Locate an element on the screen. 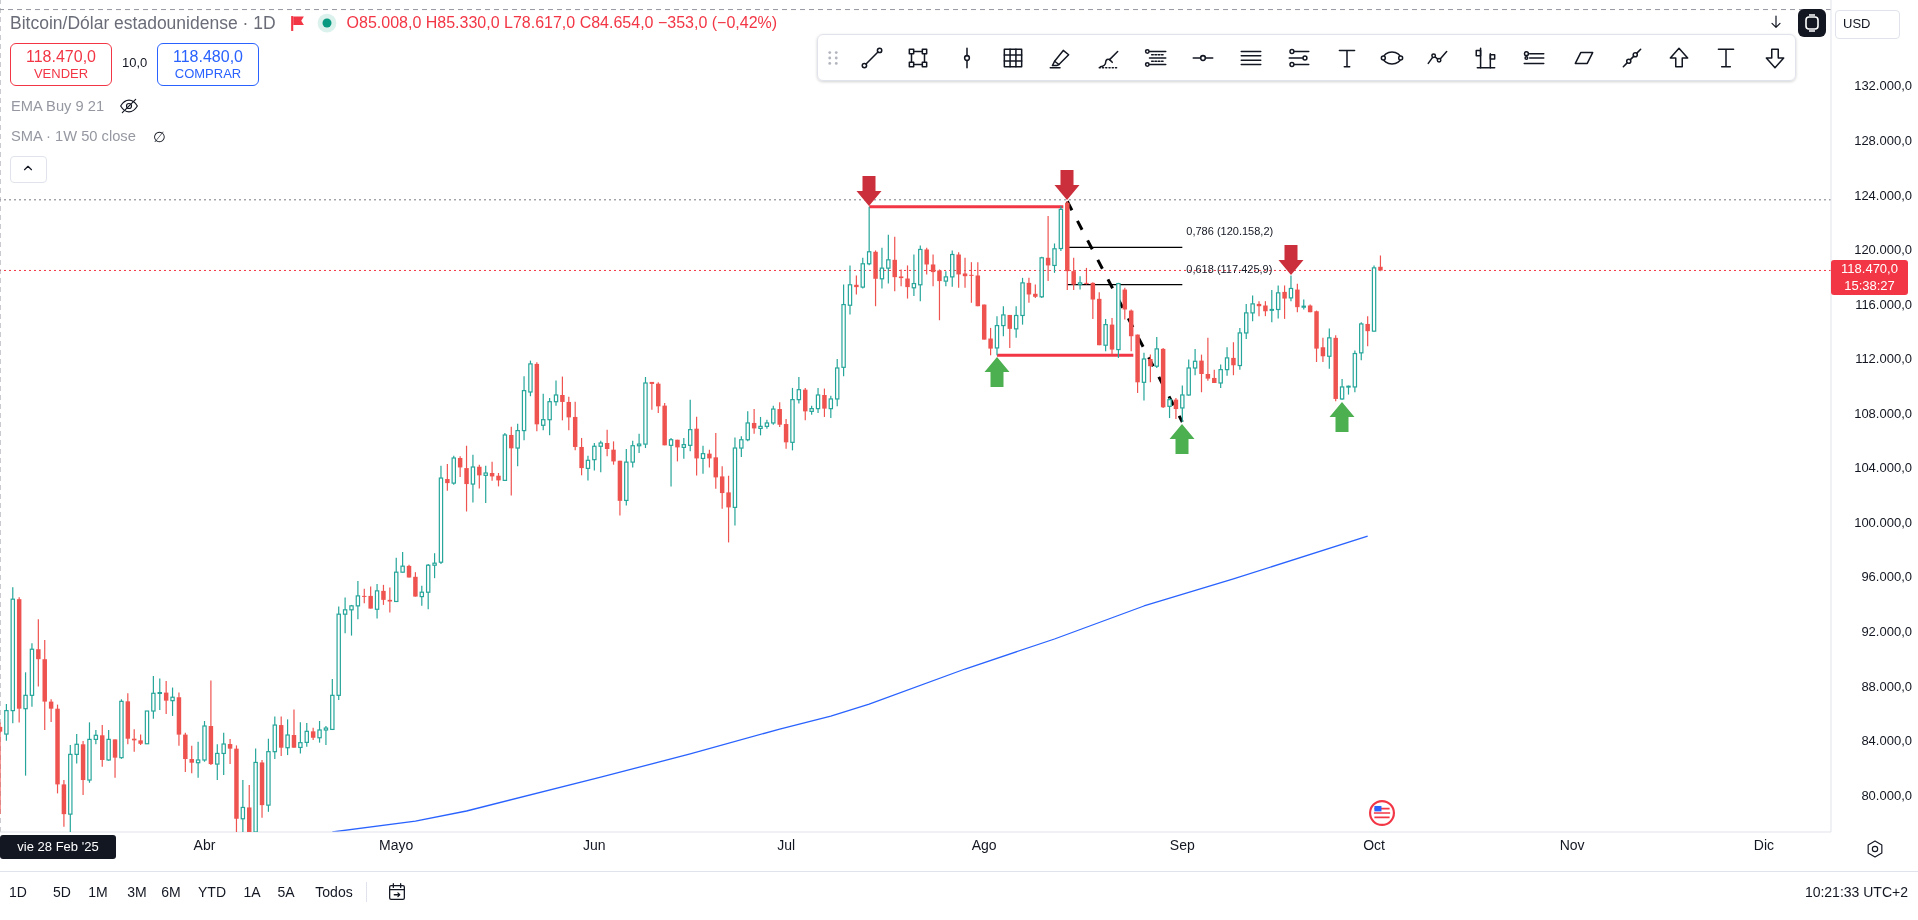 The height and width of the screenshot is (920, 1918). y-tick-label: 128.000,0 is located at coordinates (1883, 141).